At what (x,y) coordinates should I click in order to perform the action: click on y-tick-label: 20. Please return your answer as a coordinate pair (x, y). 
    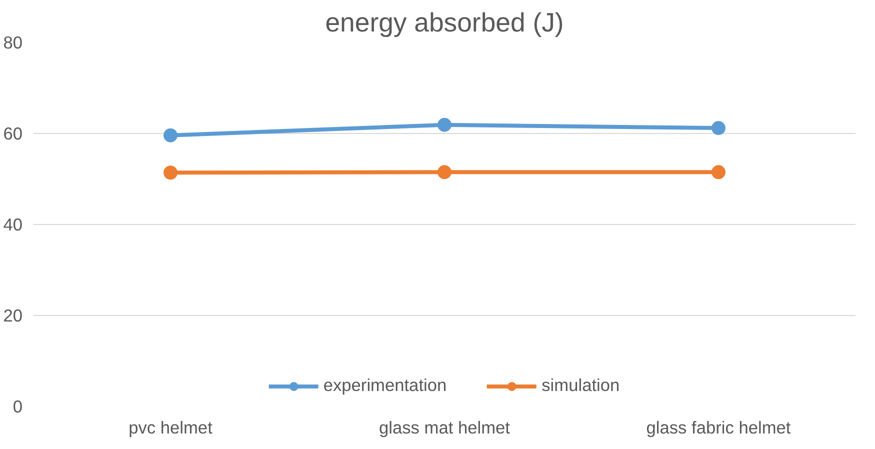
    Looking at the image, I should click on (13, 316).